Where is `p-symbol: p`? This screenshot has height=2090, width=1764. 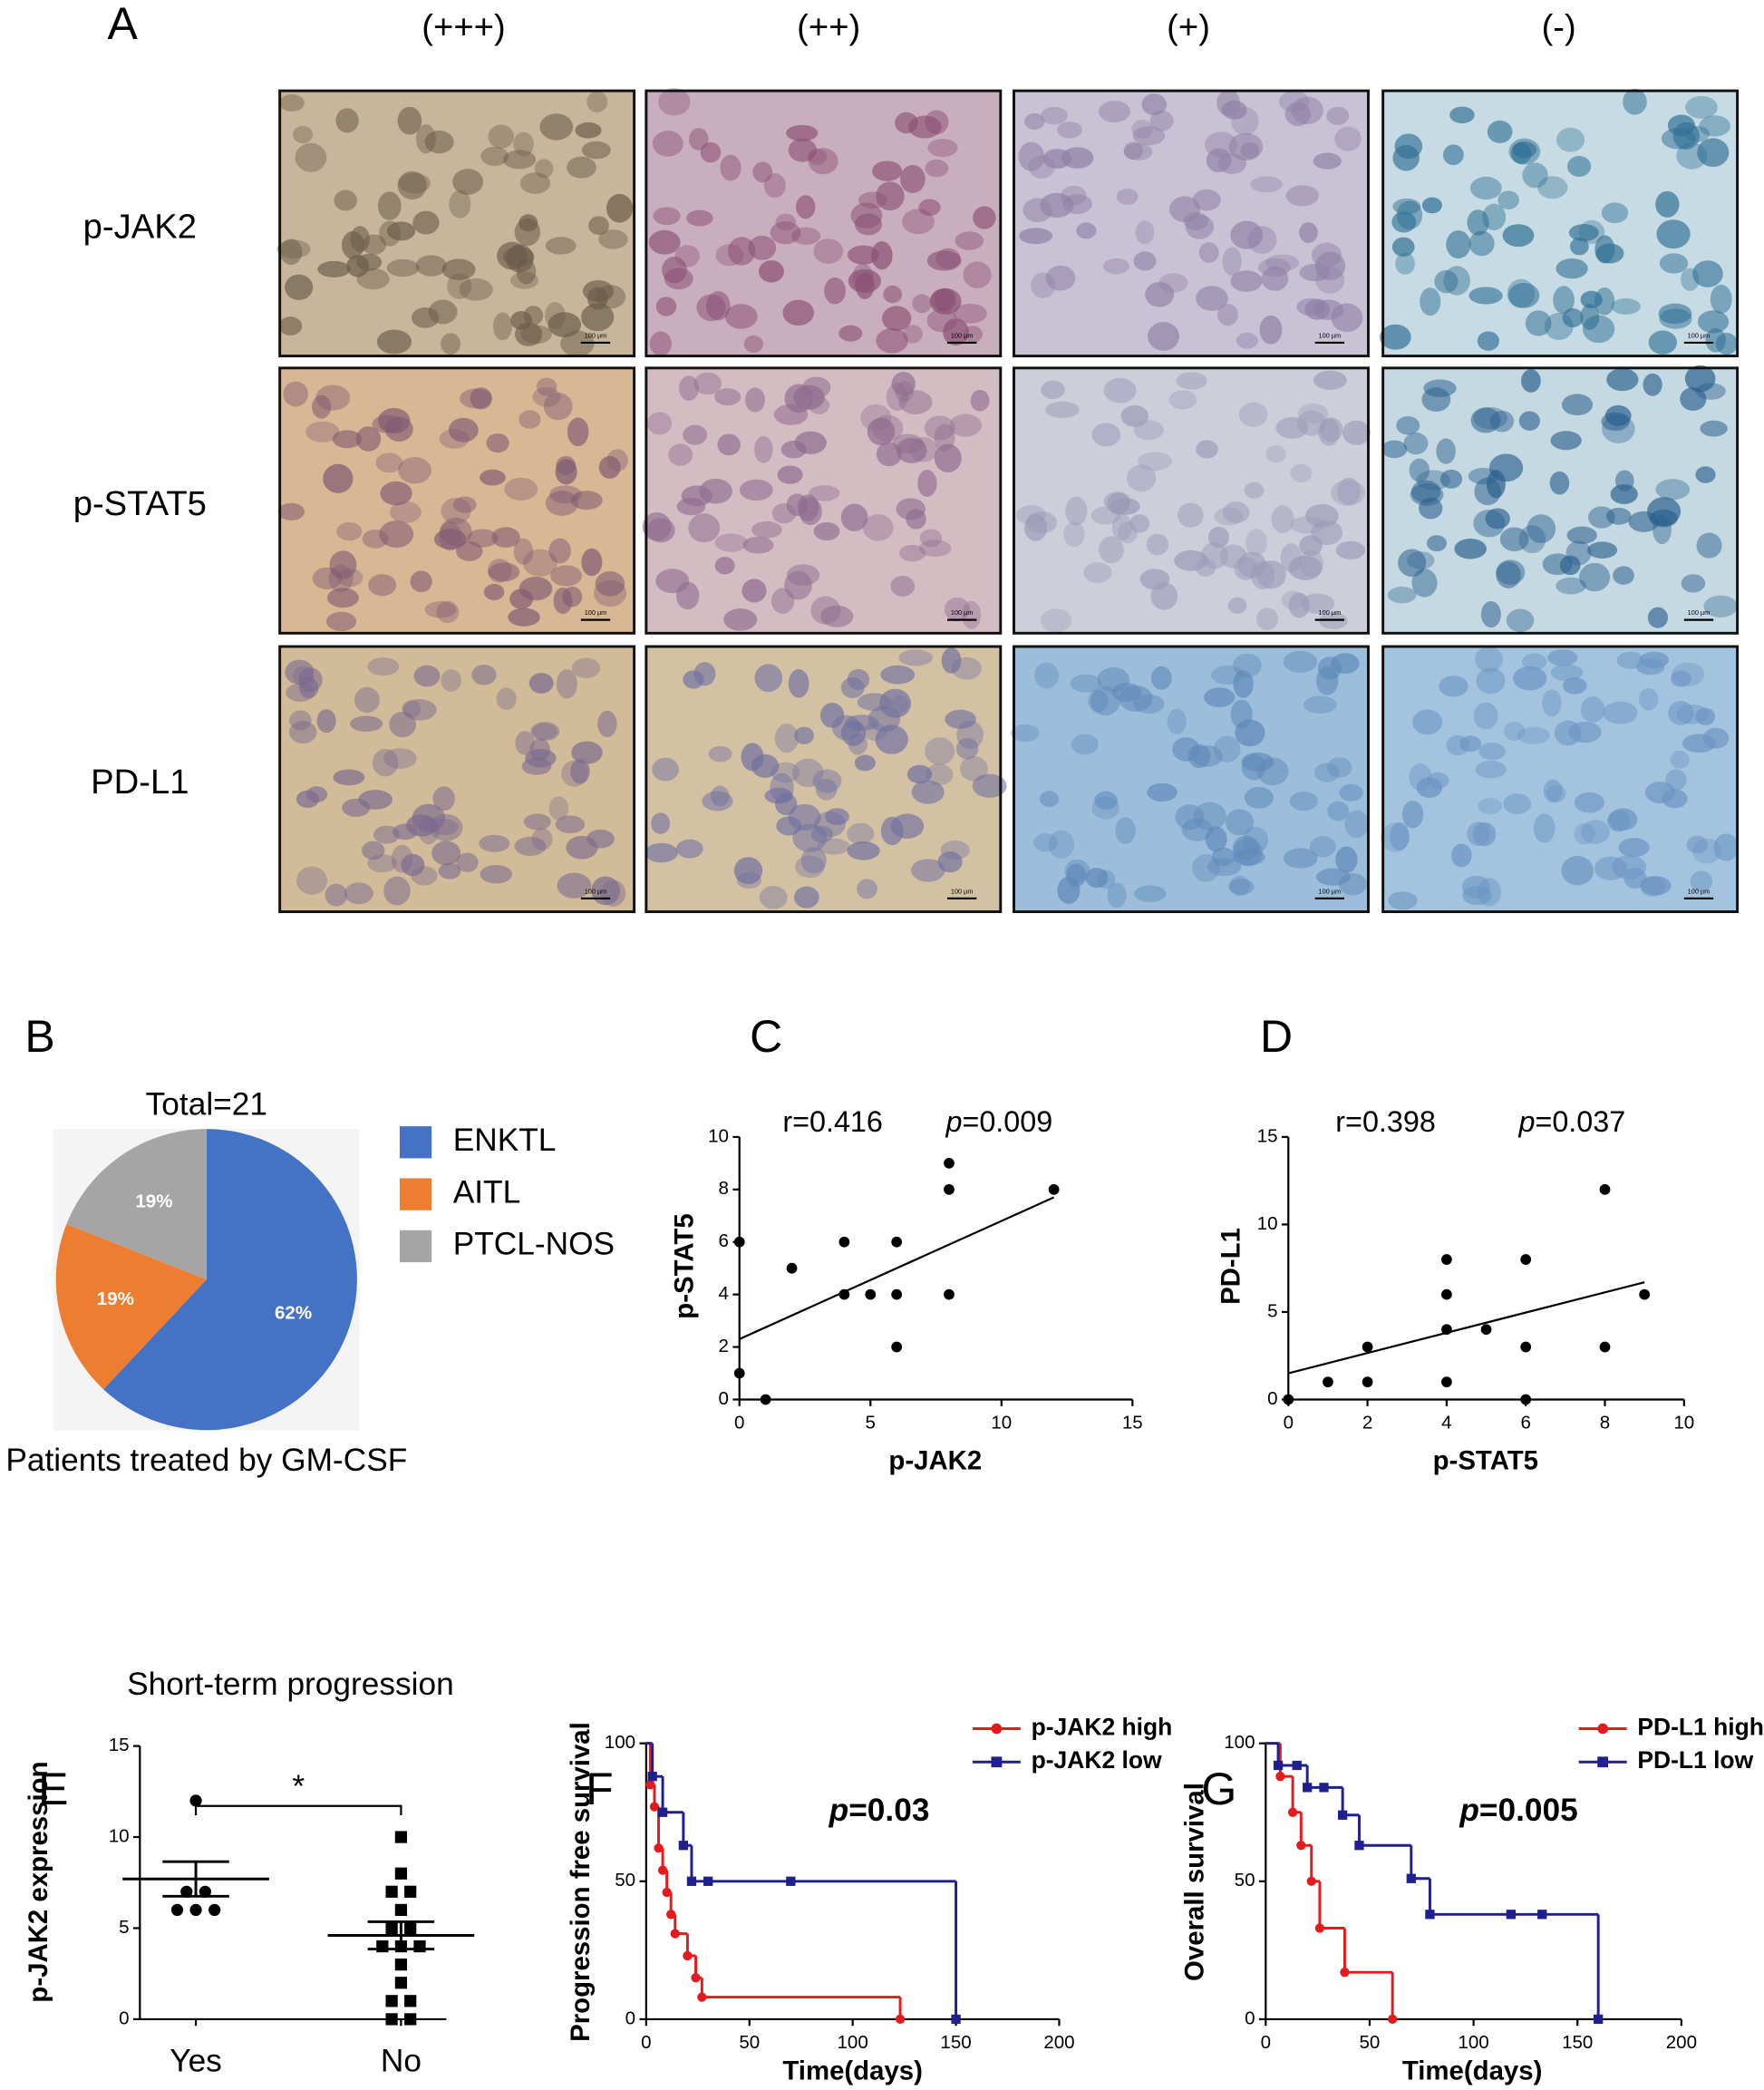
p-symbol: p is located at coordinates (1526, 1121).